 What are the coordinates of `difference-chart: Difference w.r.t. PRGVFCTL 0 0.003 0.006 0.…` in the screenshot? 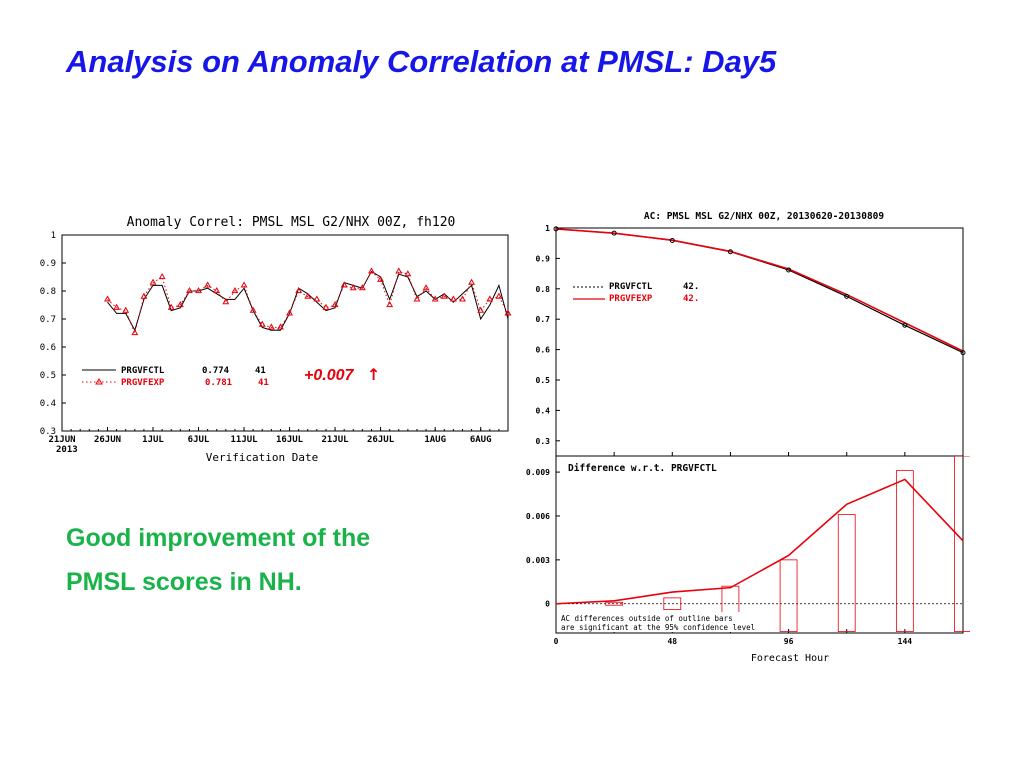 It's located at (748, 560).